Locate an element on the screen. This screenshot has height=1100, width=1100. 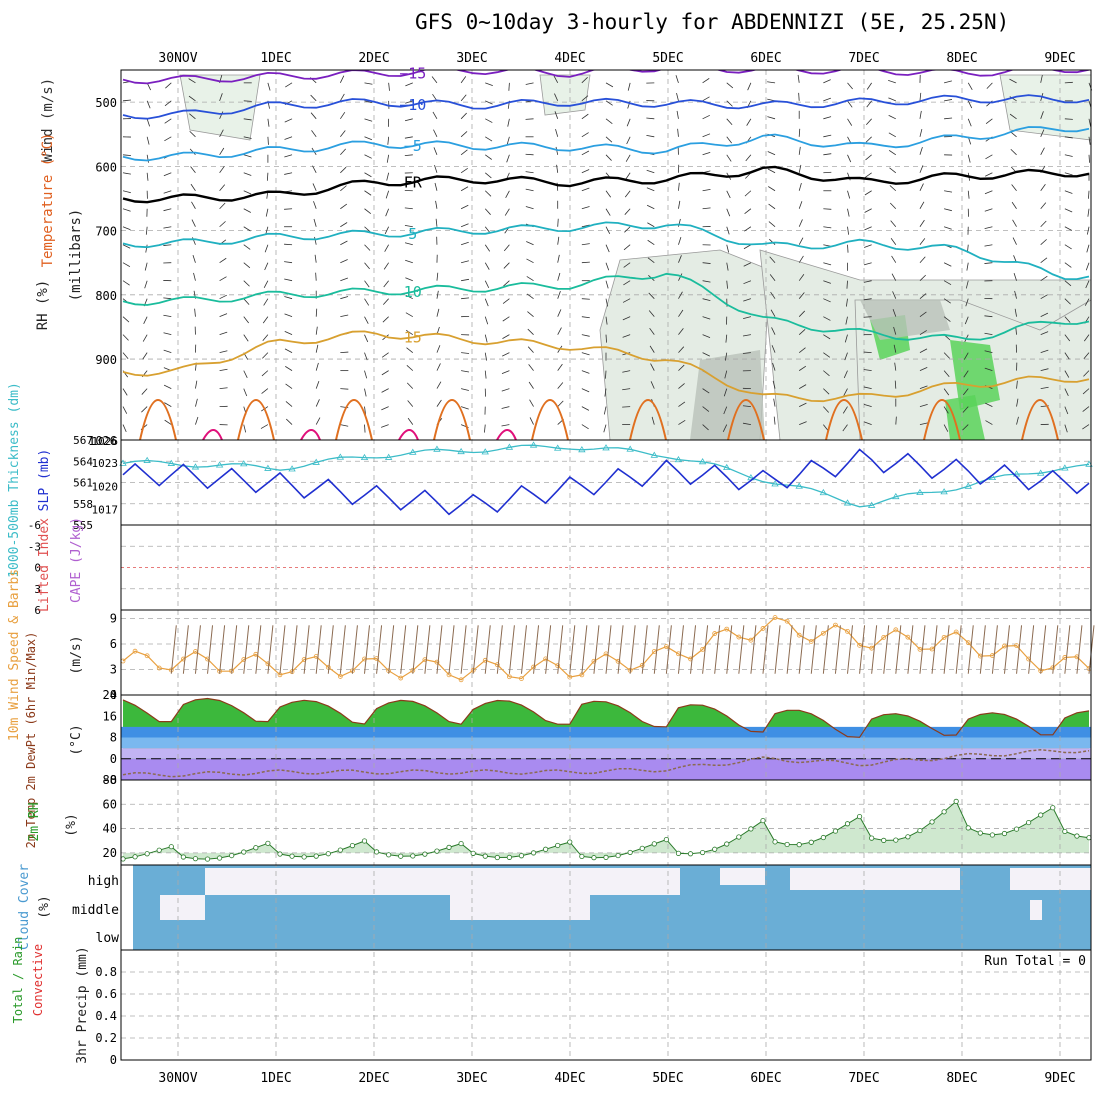
cloud-clear-region is located at coordinates (182, 907).